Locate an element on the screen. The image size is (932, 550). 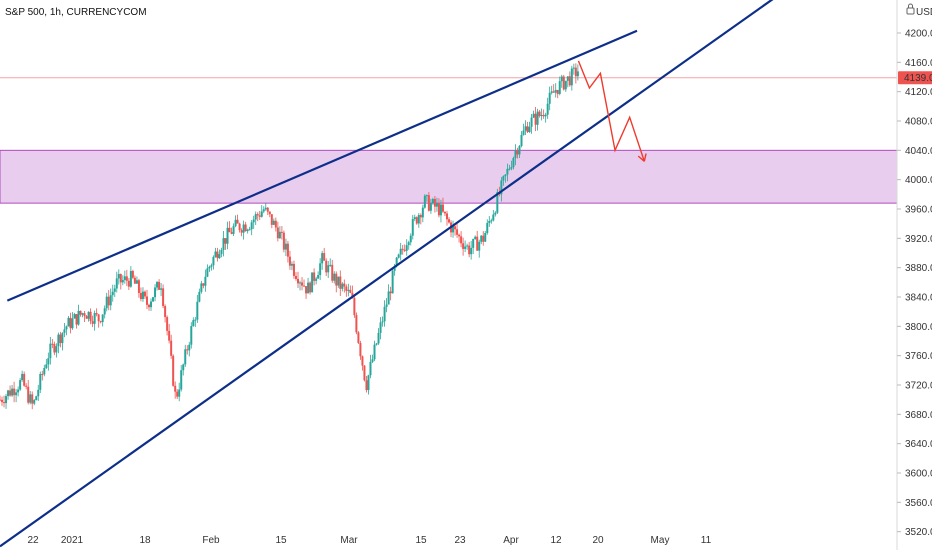
price-tick-label: 3880.0 is located at coordinates (918, 268).